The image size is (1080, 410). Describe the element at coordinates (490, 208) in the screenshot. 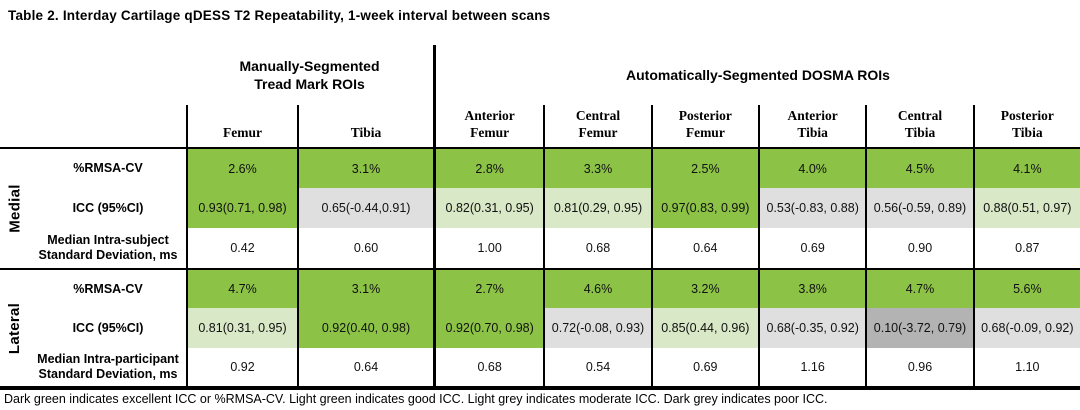

I see `value-cell: 0.82(0.31, 0.95)` at that location.